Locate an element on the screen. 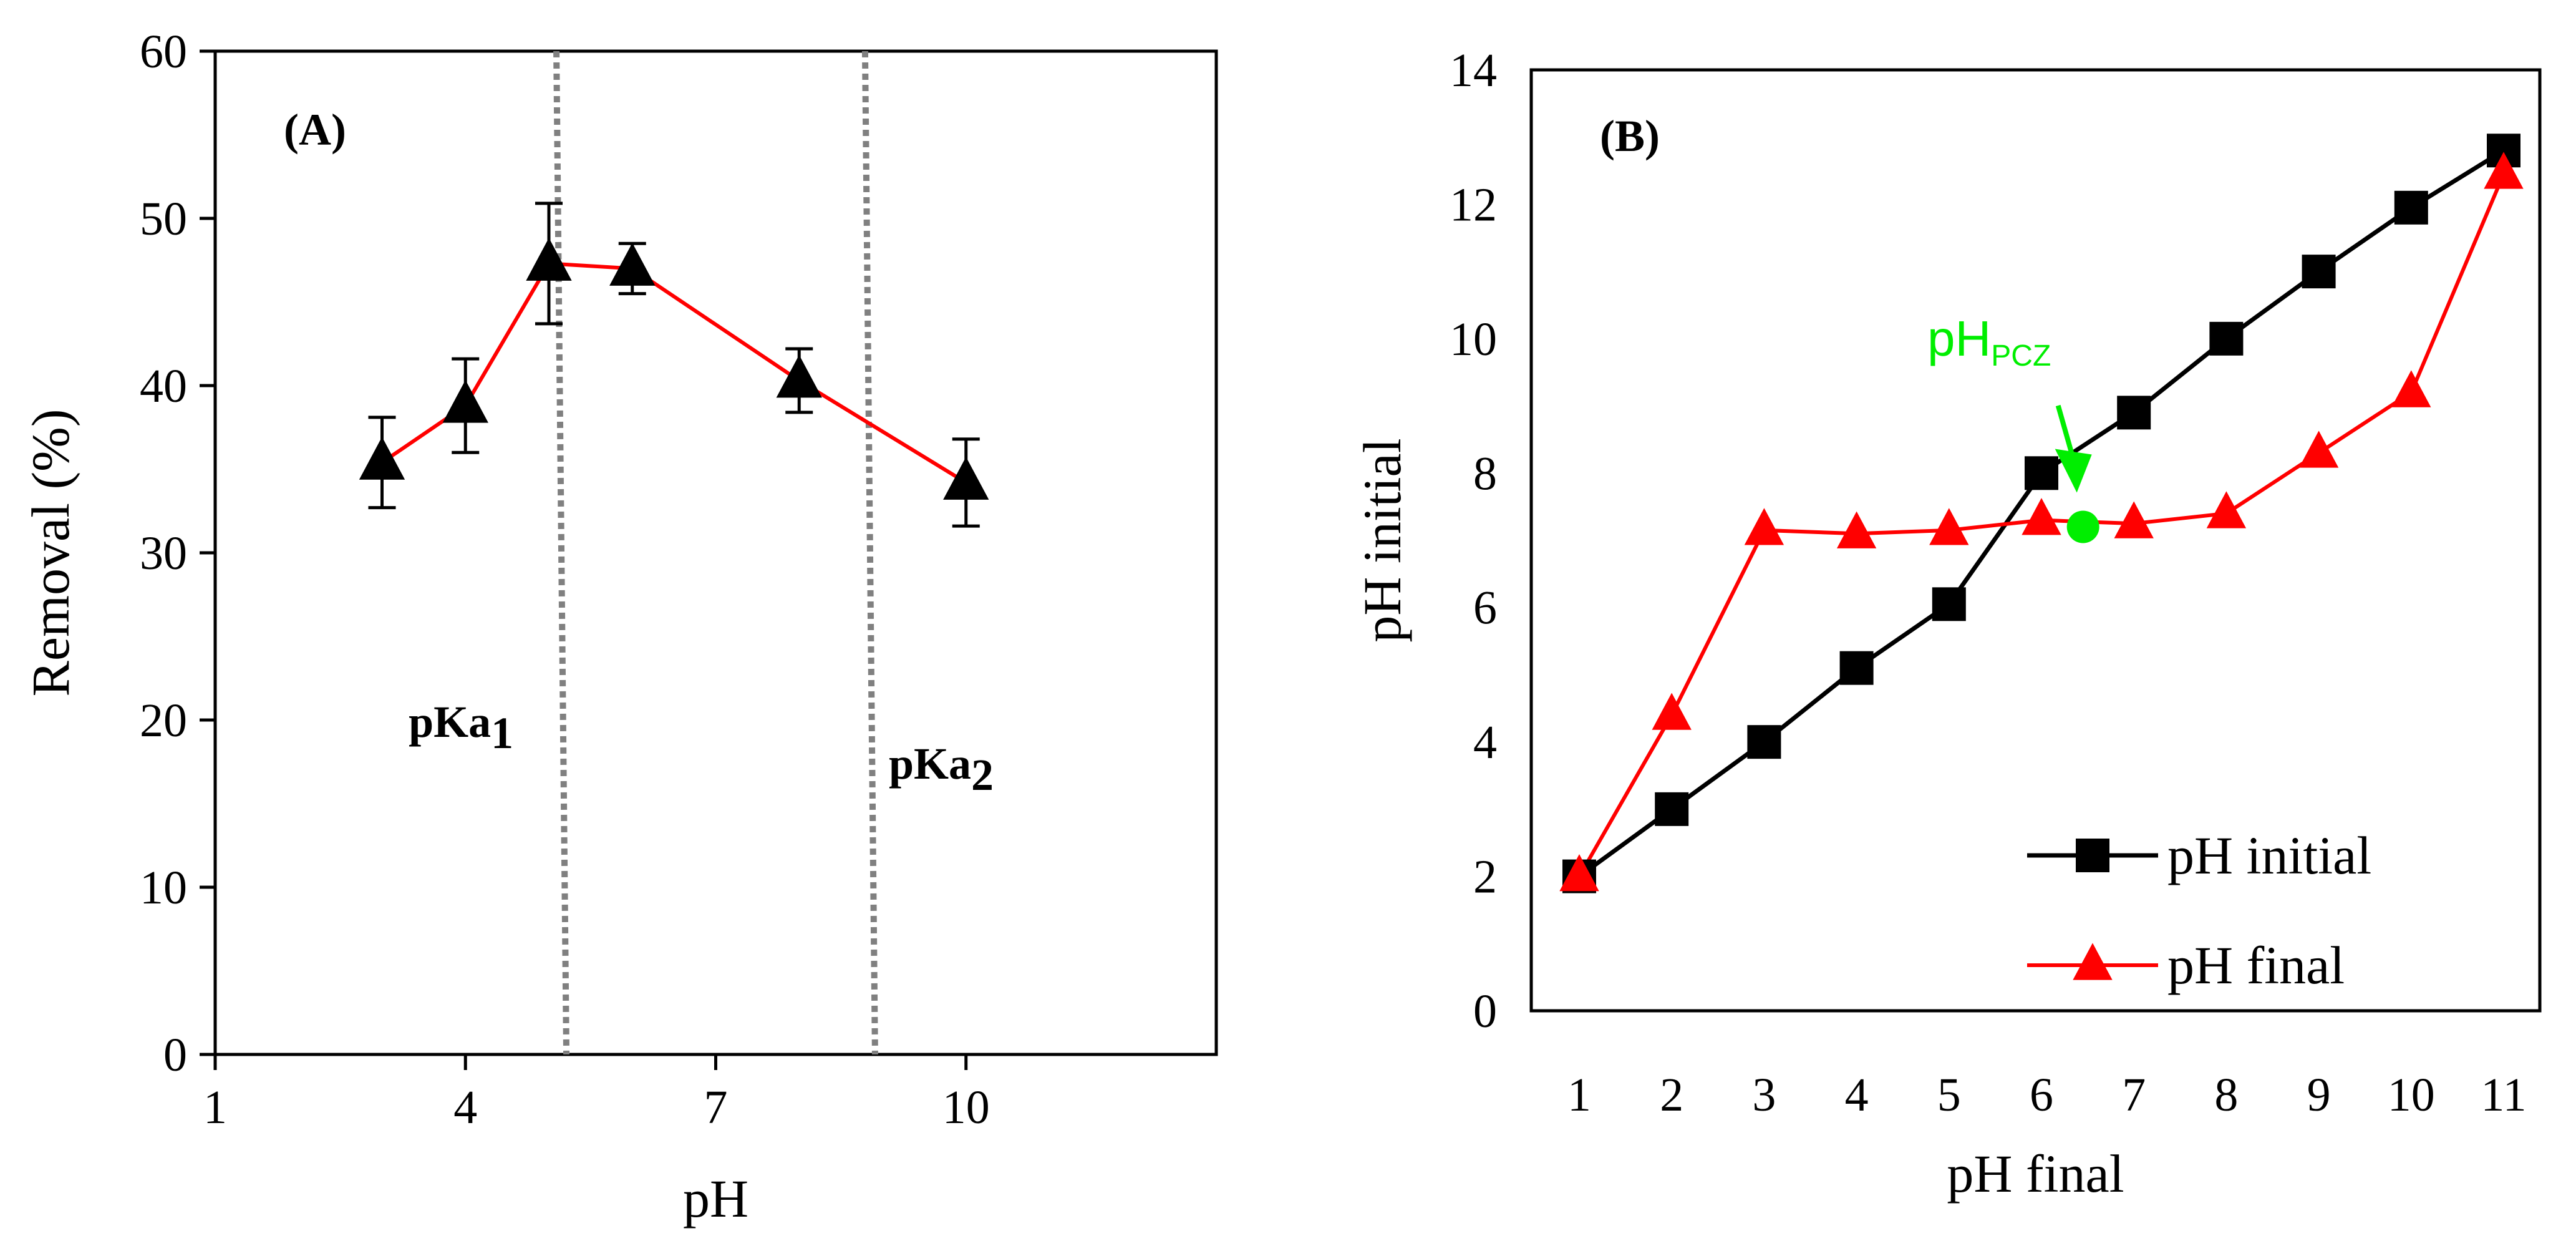  y-tick-label-b: 12 is located at coordinates (1473, 204).